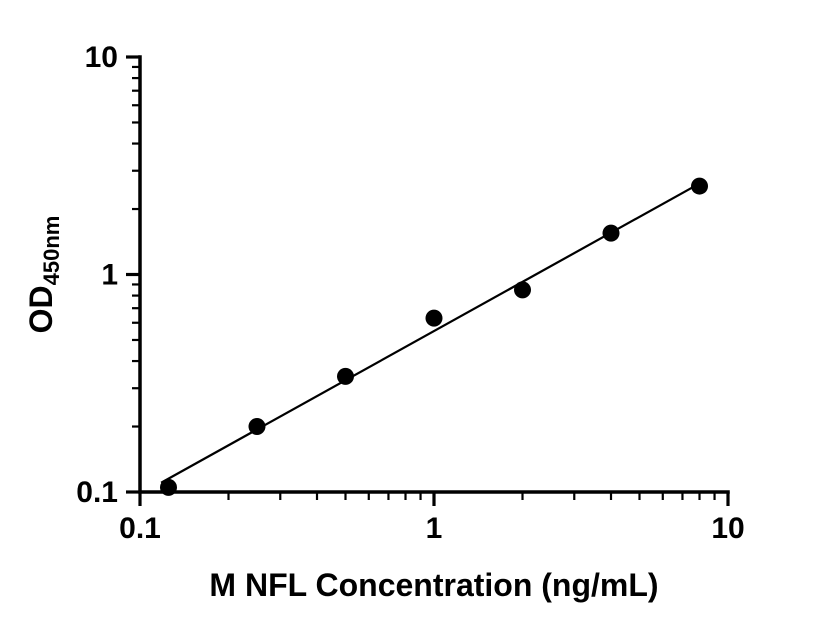  Describe the element at coordinates (43, 275) in the screenshot. I see `y-axis-title: OD450nm` at that location.